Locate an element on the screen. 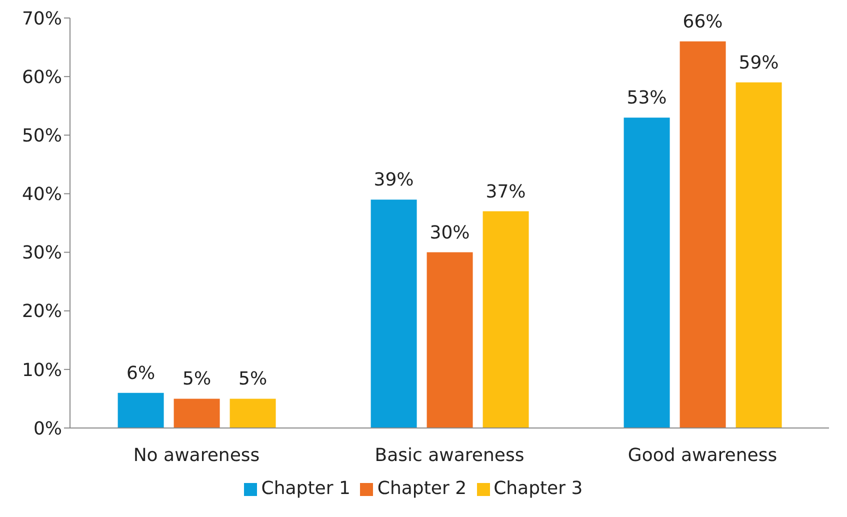  data-label: 39% is located at coordinates (394, 180).